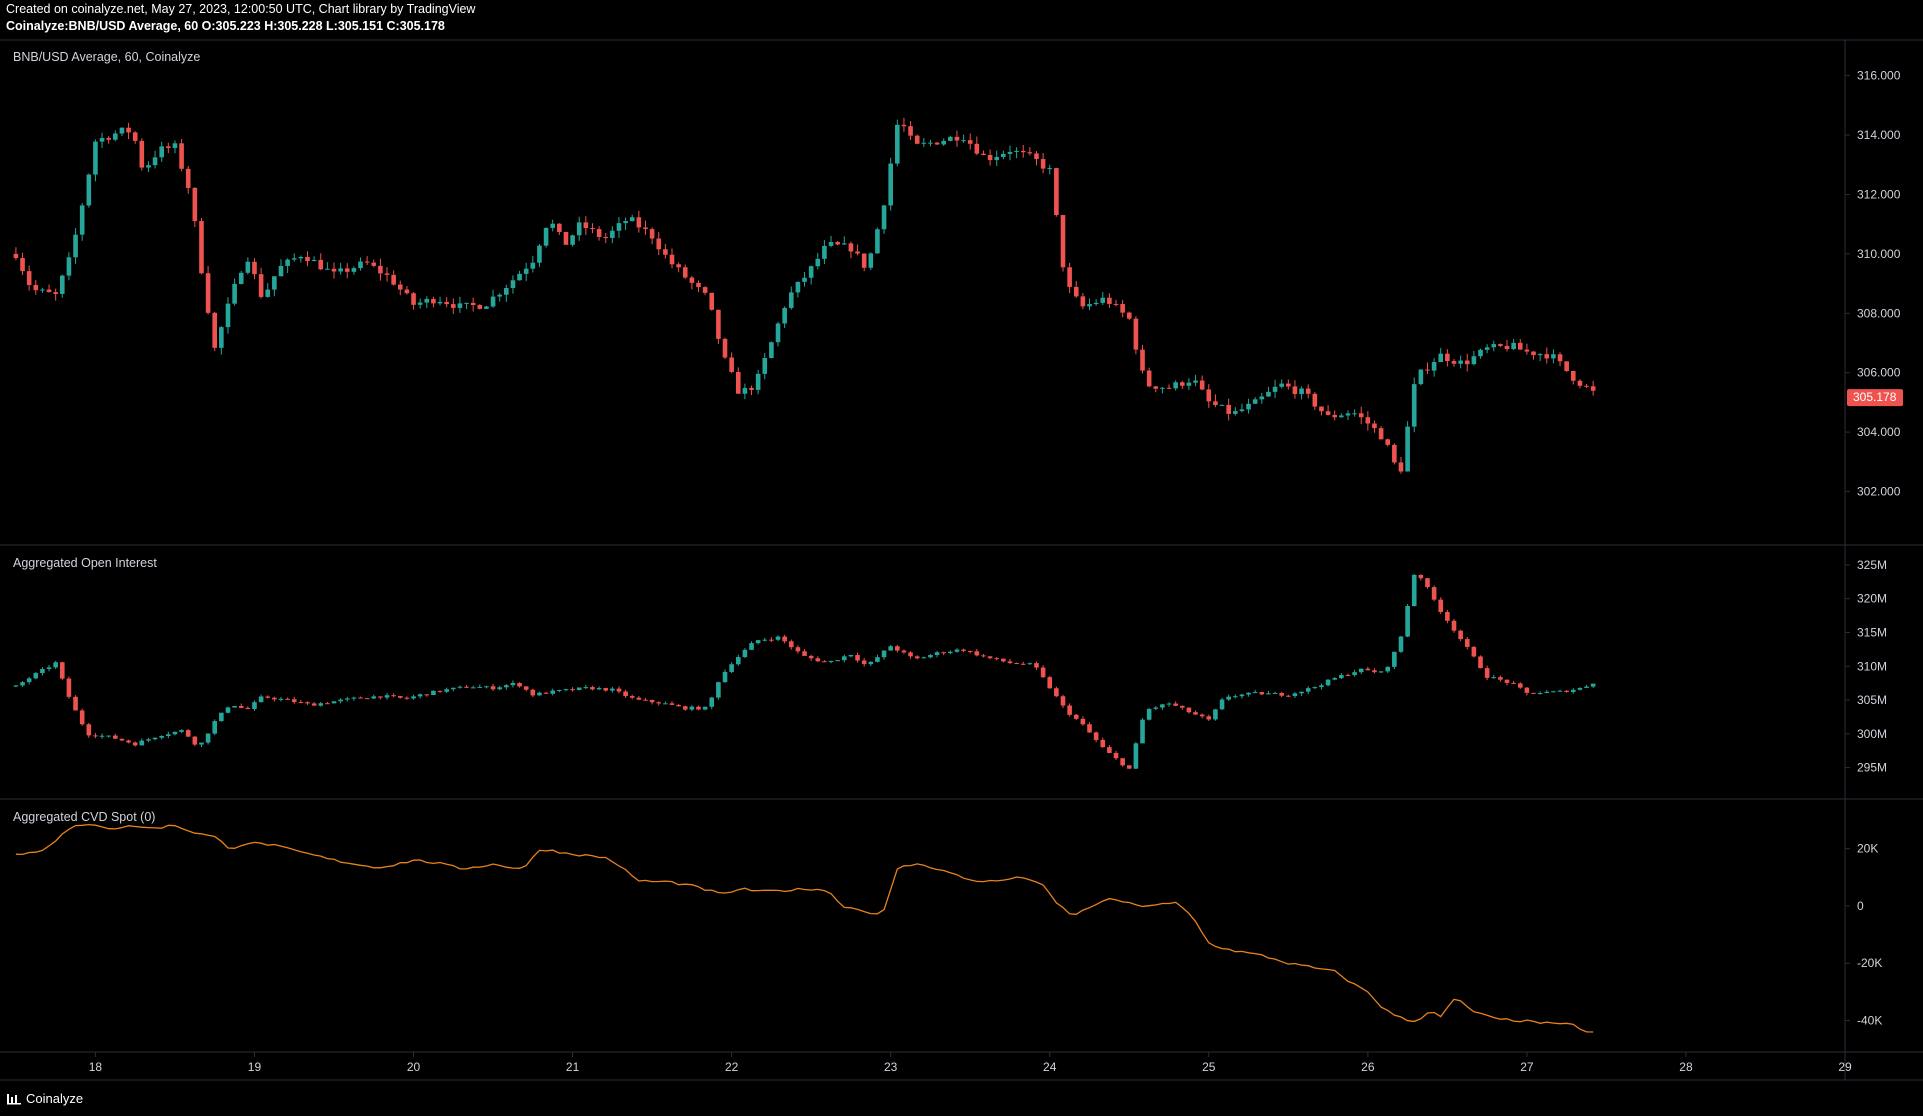 This screenshot has width=1923, height=1116. What do you see at coordinates (44, 1098) in the screenshot?
I see `footer-brand: Coinalyze` at bounding box center [44, 1098].